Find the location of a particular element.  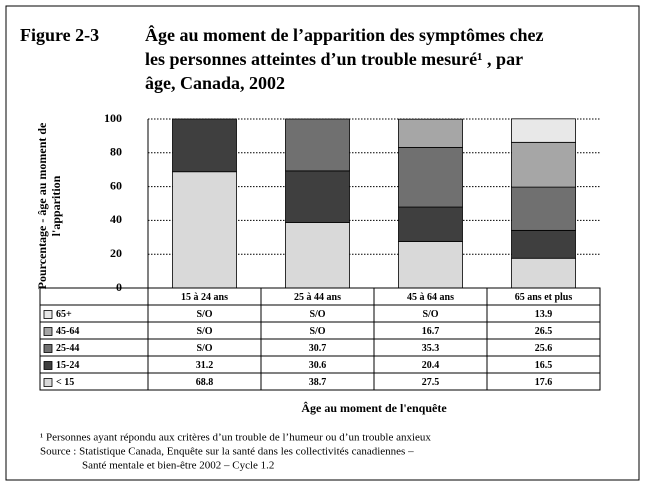

table-value: 17.6 is located at coordinates (544, 382).